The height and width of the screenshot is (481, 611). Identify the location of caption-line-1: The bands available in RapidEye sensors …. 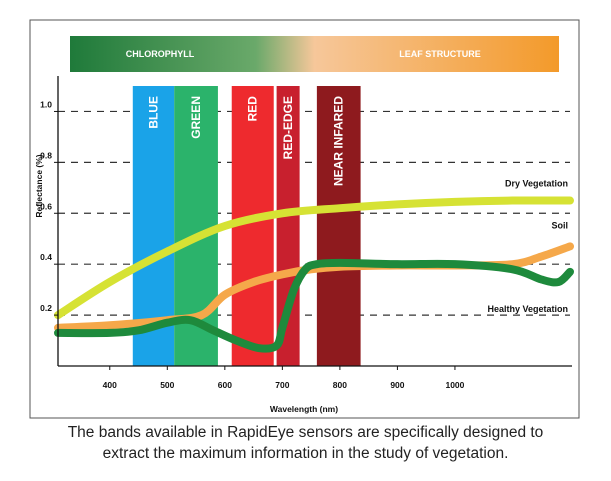
(305, 432).